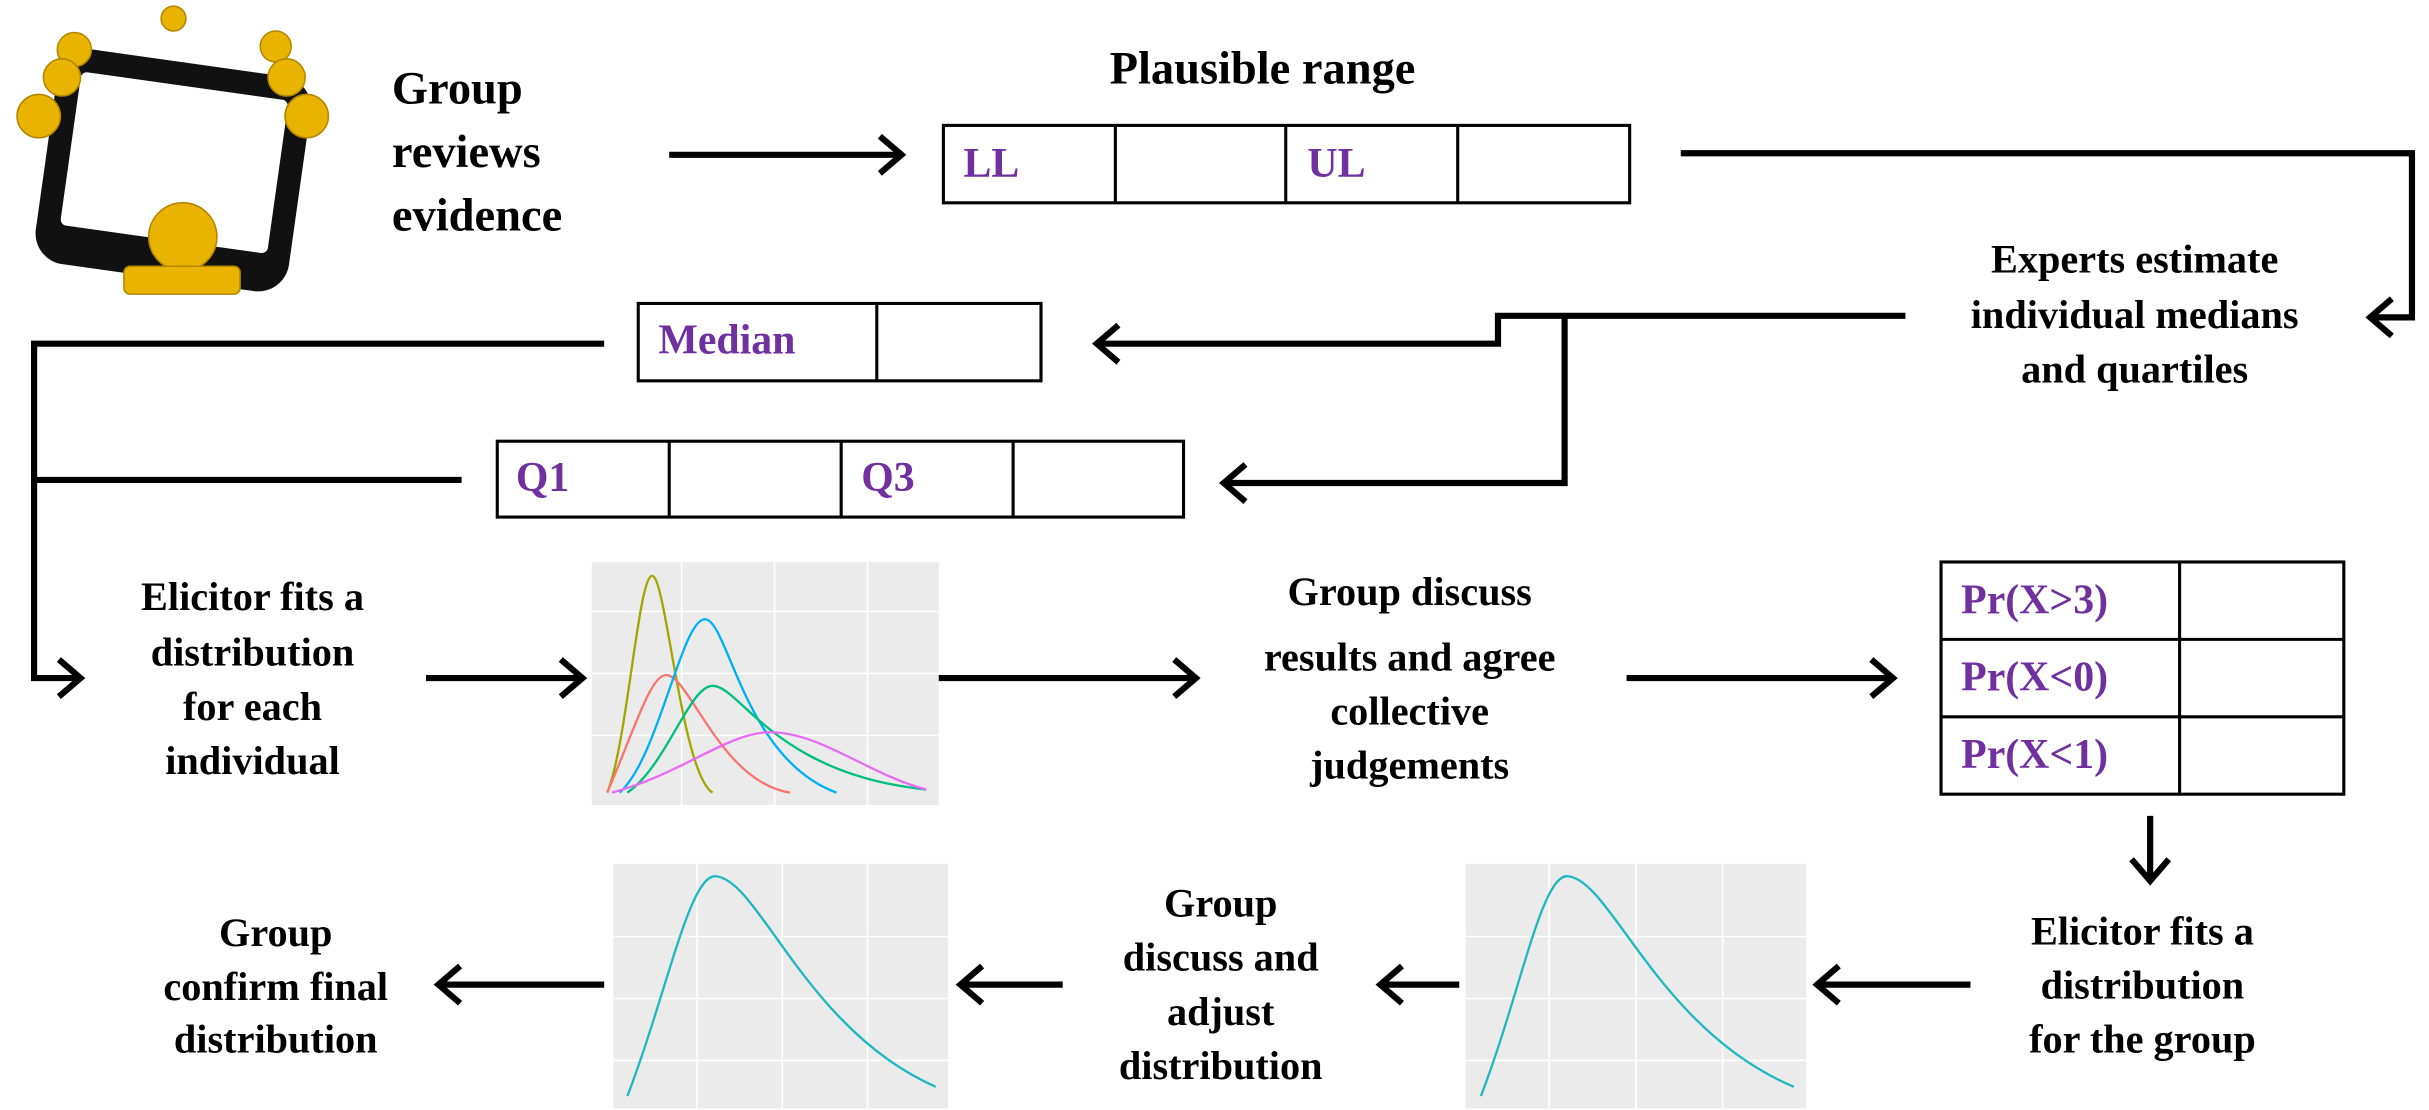  I want to click on fit-group-text: distribution, so click(2143, 984).